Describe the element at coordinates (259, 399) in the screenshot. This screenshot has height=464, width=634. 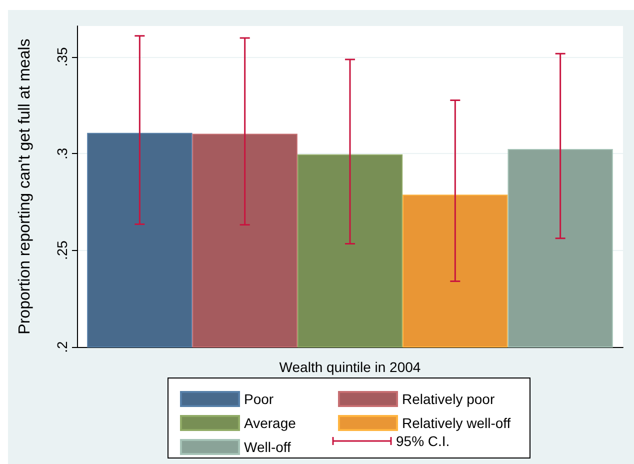
I see `legend-label: Poor` at that location.